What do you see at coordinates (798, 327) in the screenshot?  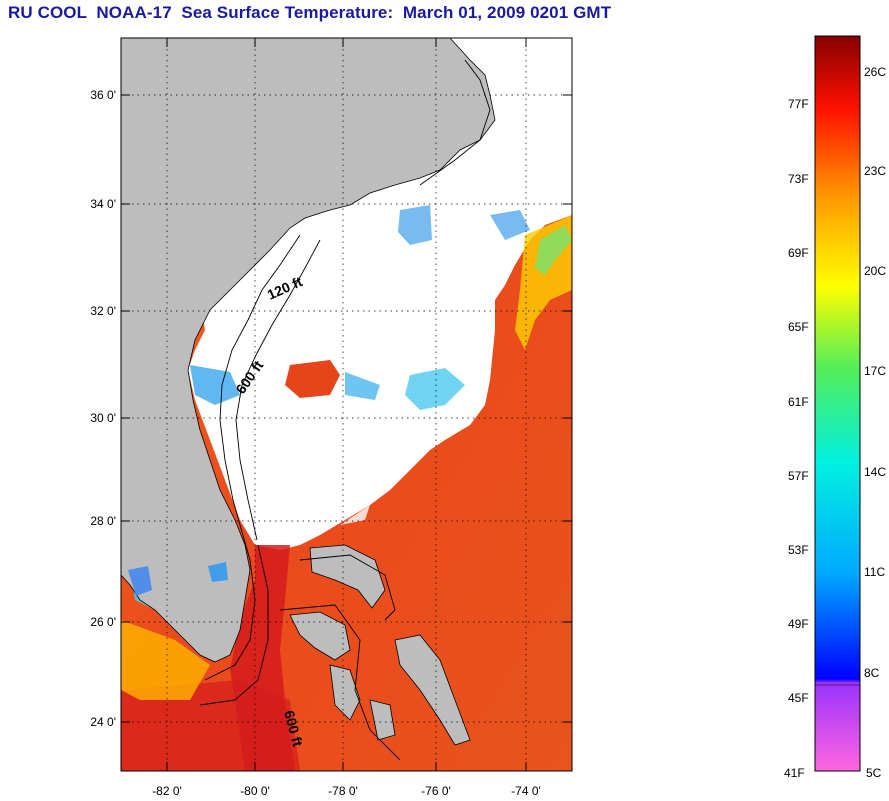 I see `fahrenheit-label: 65F` at bounding box center [798, 327].